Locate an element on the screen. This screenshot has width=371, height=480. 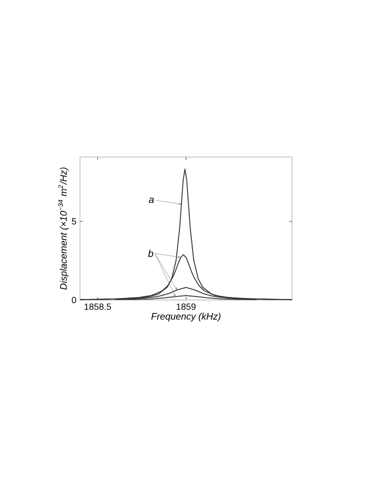
x-axis-title: Frequency (kHz) is located at coordinates (185, 317).